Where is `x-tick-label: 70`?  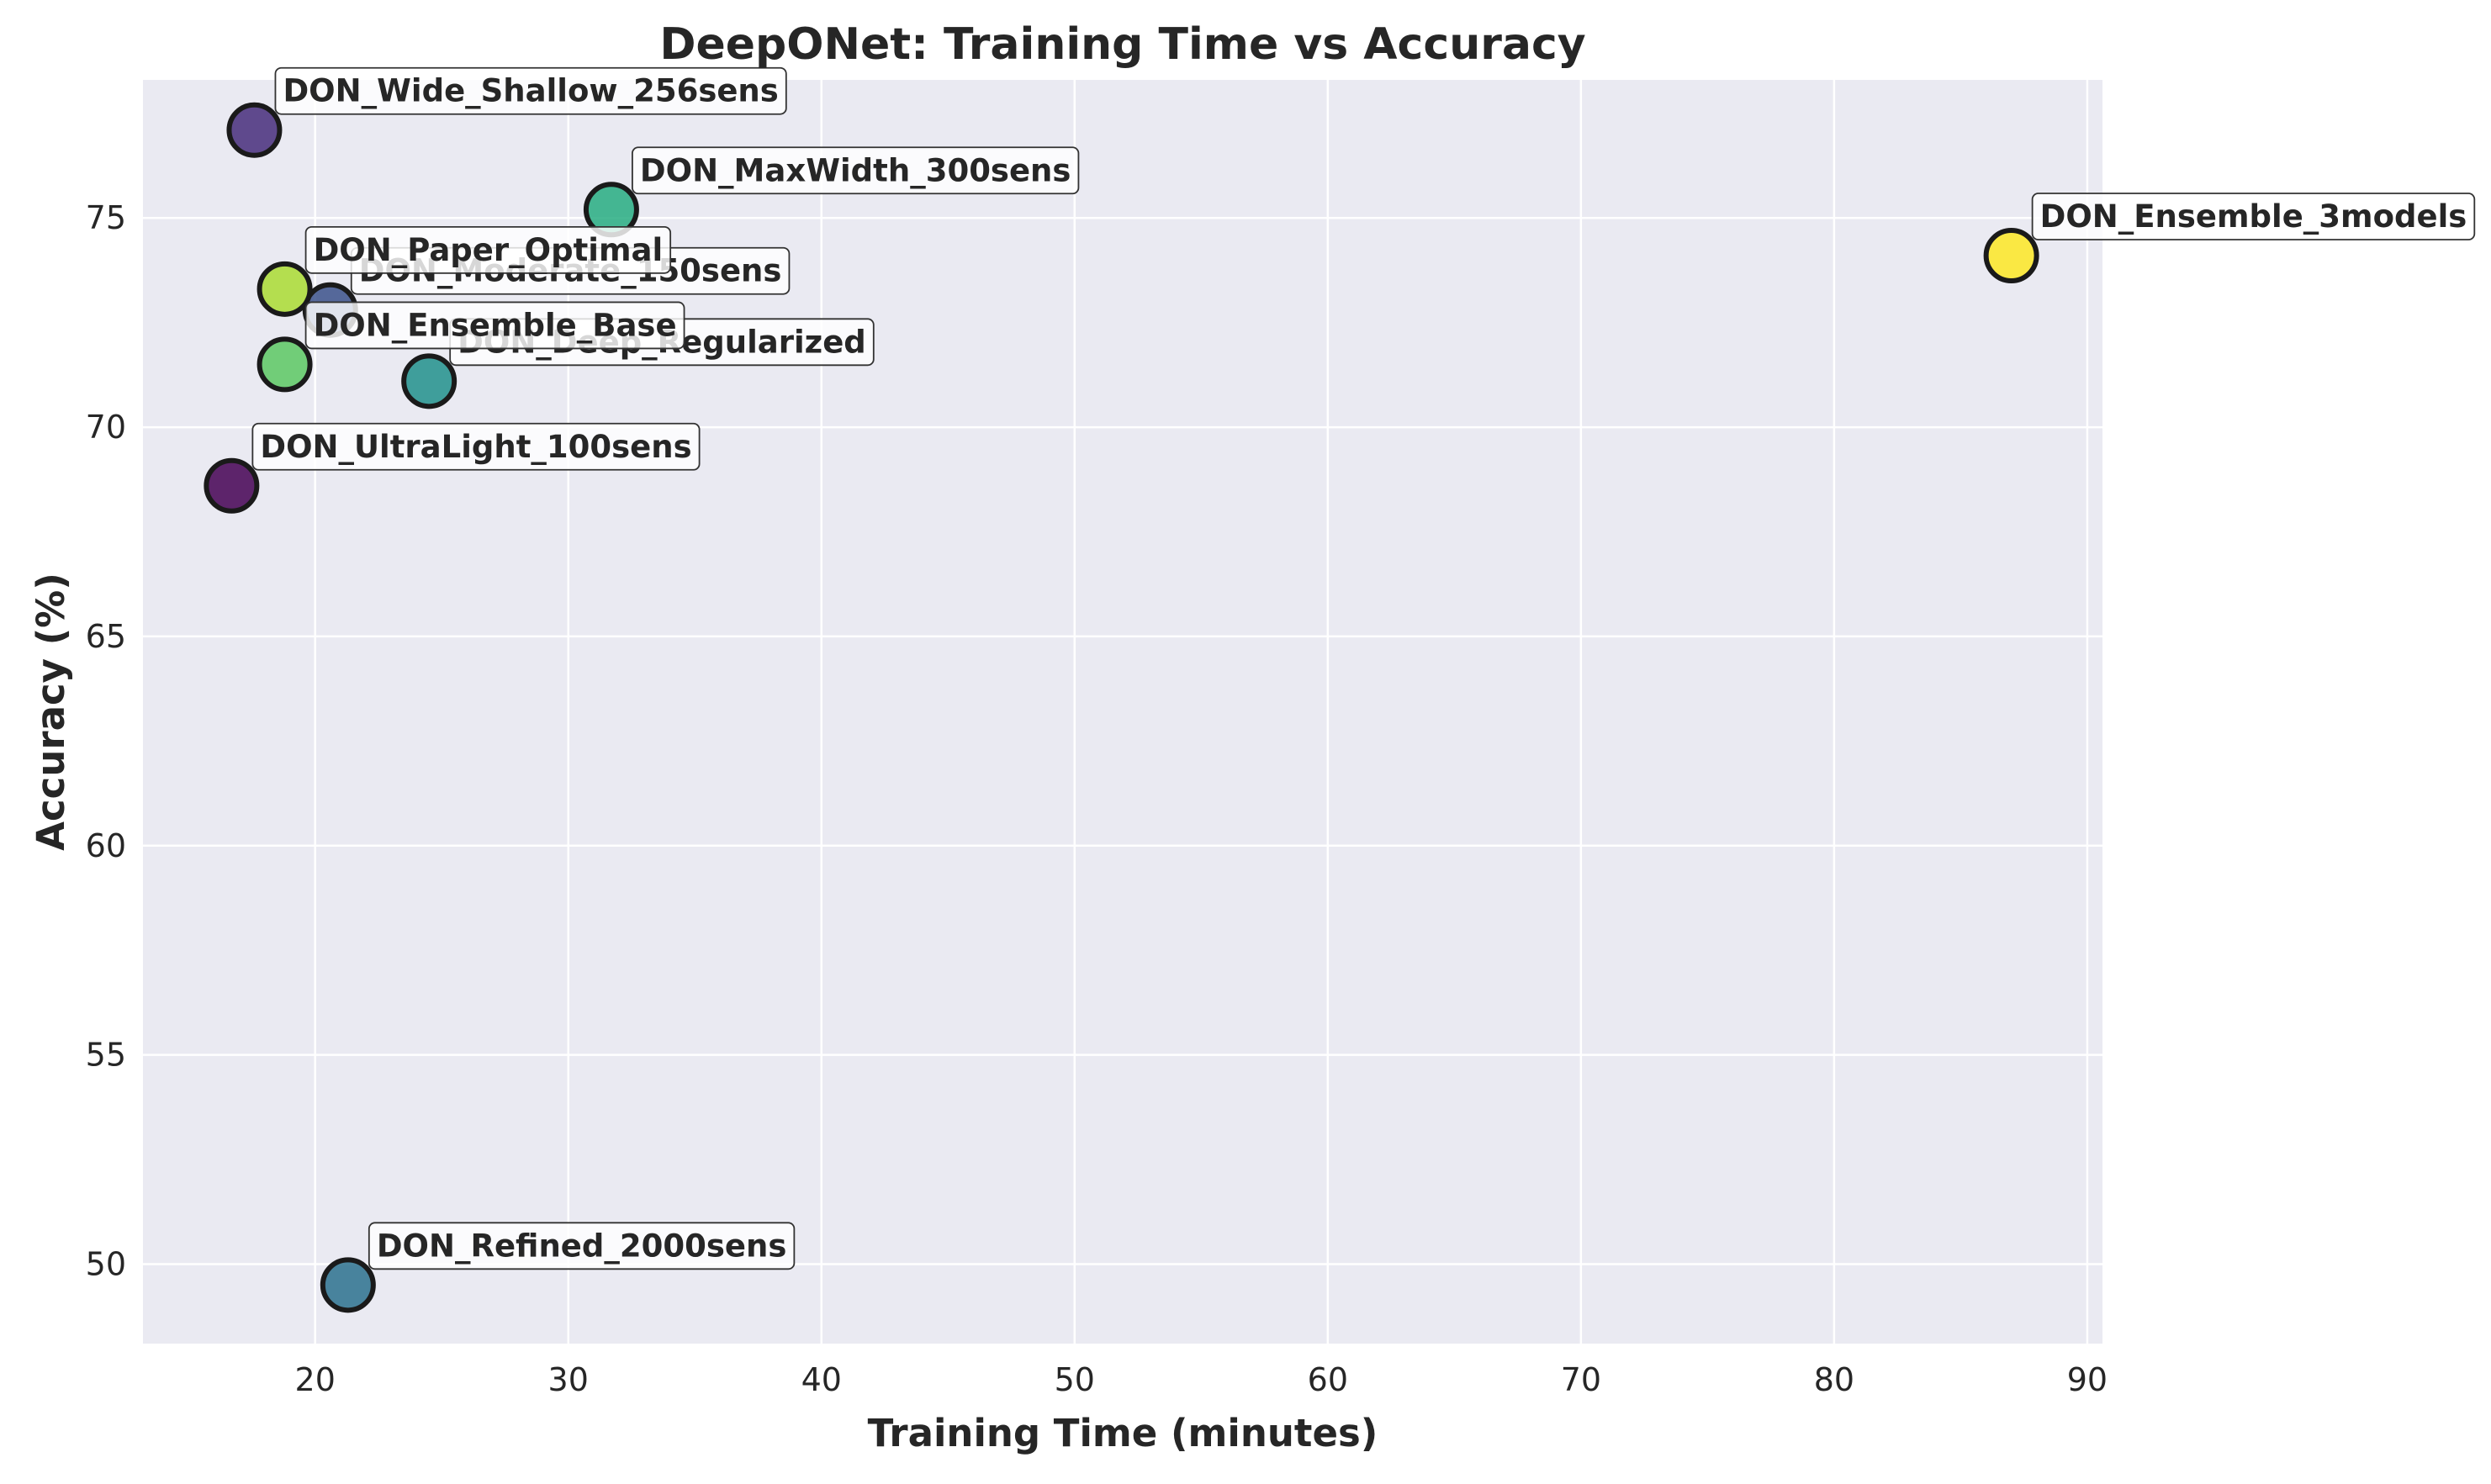
x-tick-label: 70 is located at coordinates (1581, 1379).